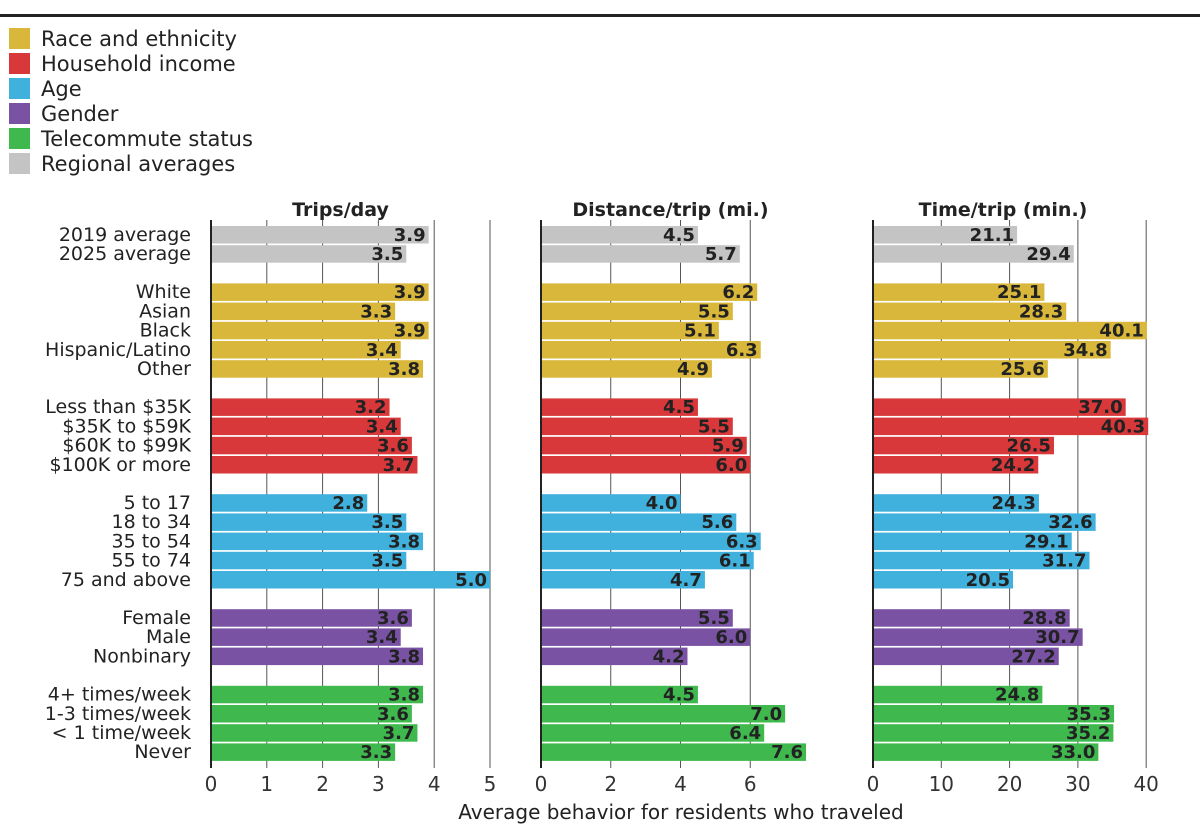  What do you see at coordinates (156, 618) in the screenshot?
I see `category-label: Female` at bounding box center [156, 618].